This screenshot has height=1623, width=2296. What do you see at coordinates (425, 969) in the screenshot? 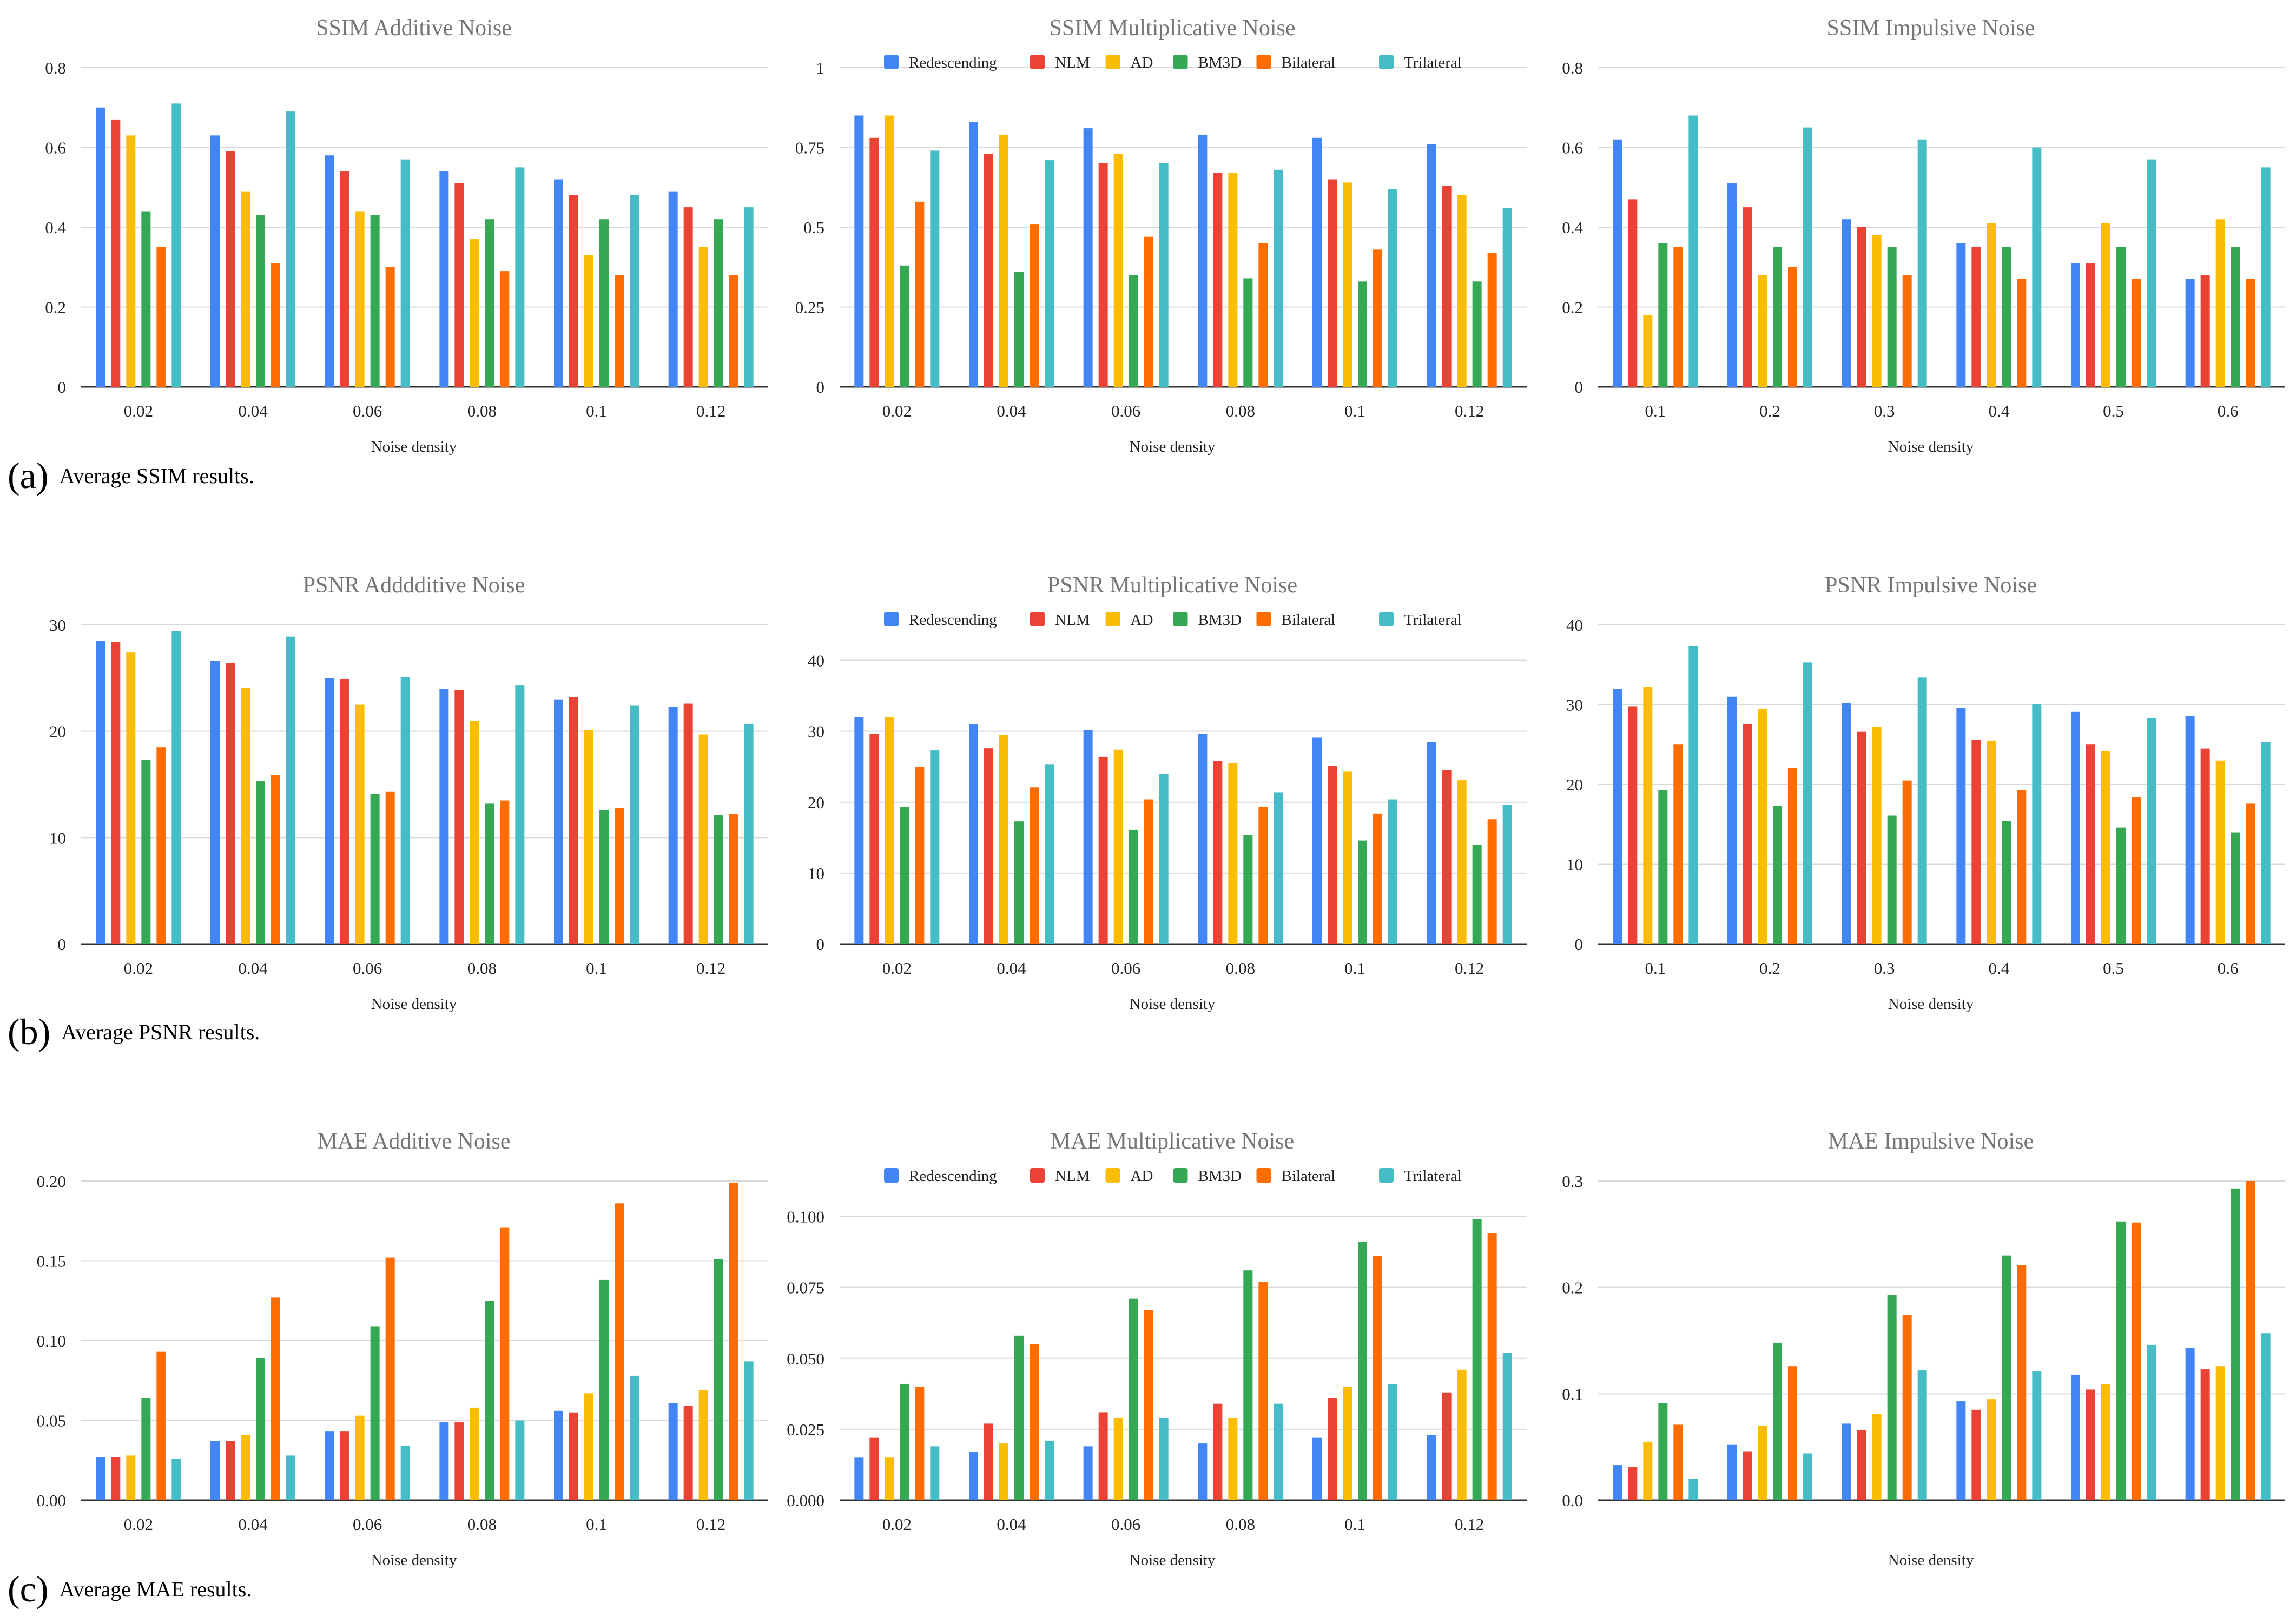
I see `x-axis: 0.02 0.04 0.06 0.08 0.1 0.12` at bounding box center [425, 969].